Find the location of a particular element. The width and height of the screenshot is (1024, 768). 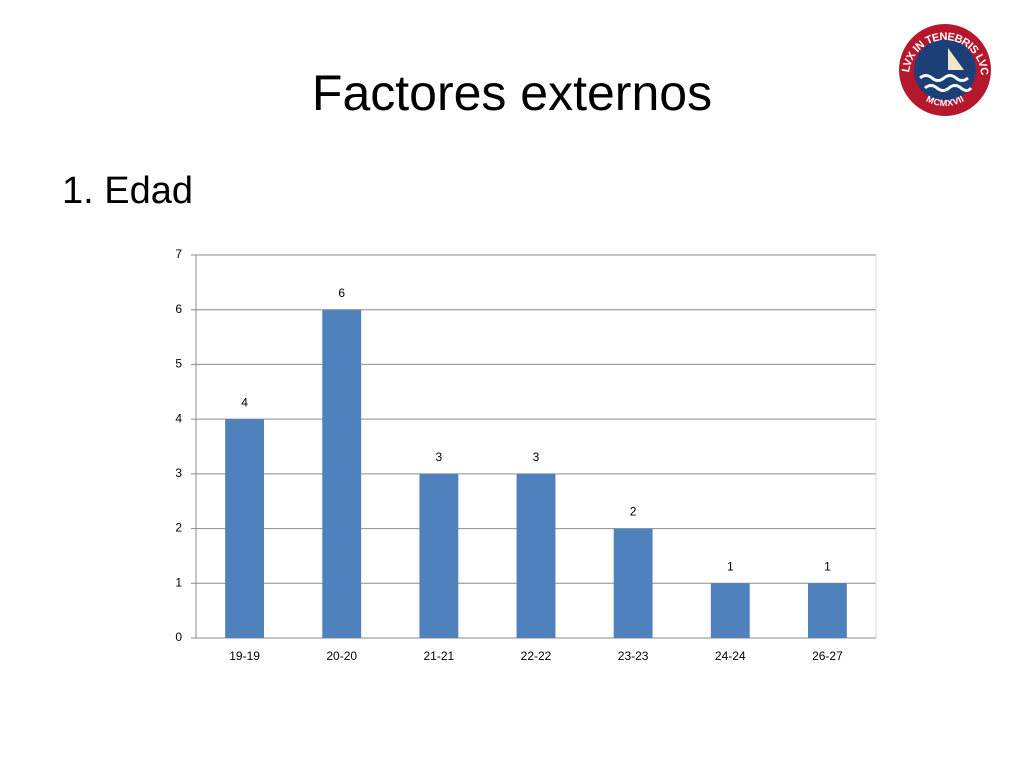

logo-year: MCMXVII is located at coordinates (945, 101).